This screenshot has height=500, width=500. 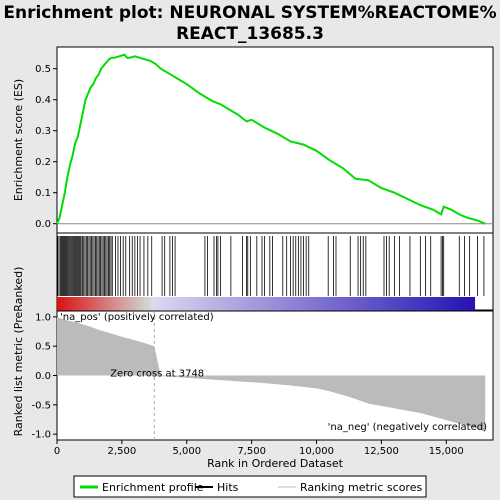 I want to click on es-ytick-label: 0.0, so click(x=43, y=224).